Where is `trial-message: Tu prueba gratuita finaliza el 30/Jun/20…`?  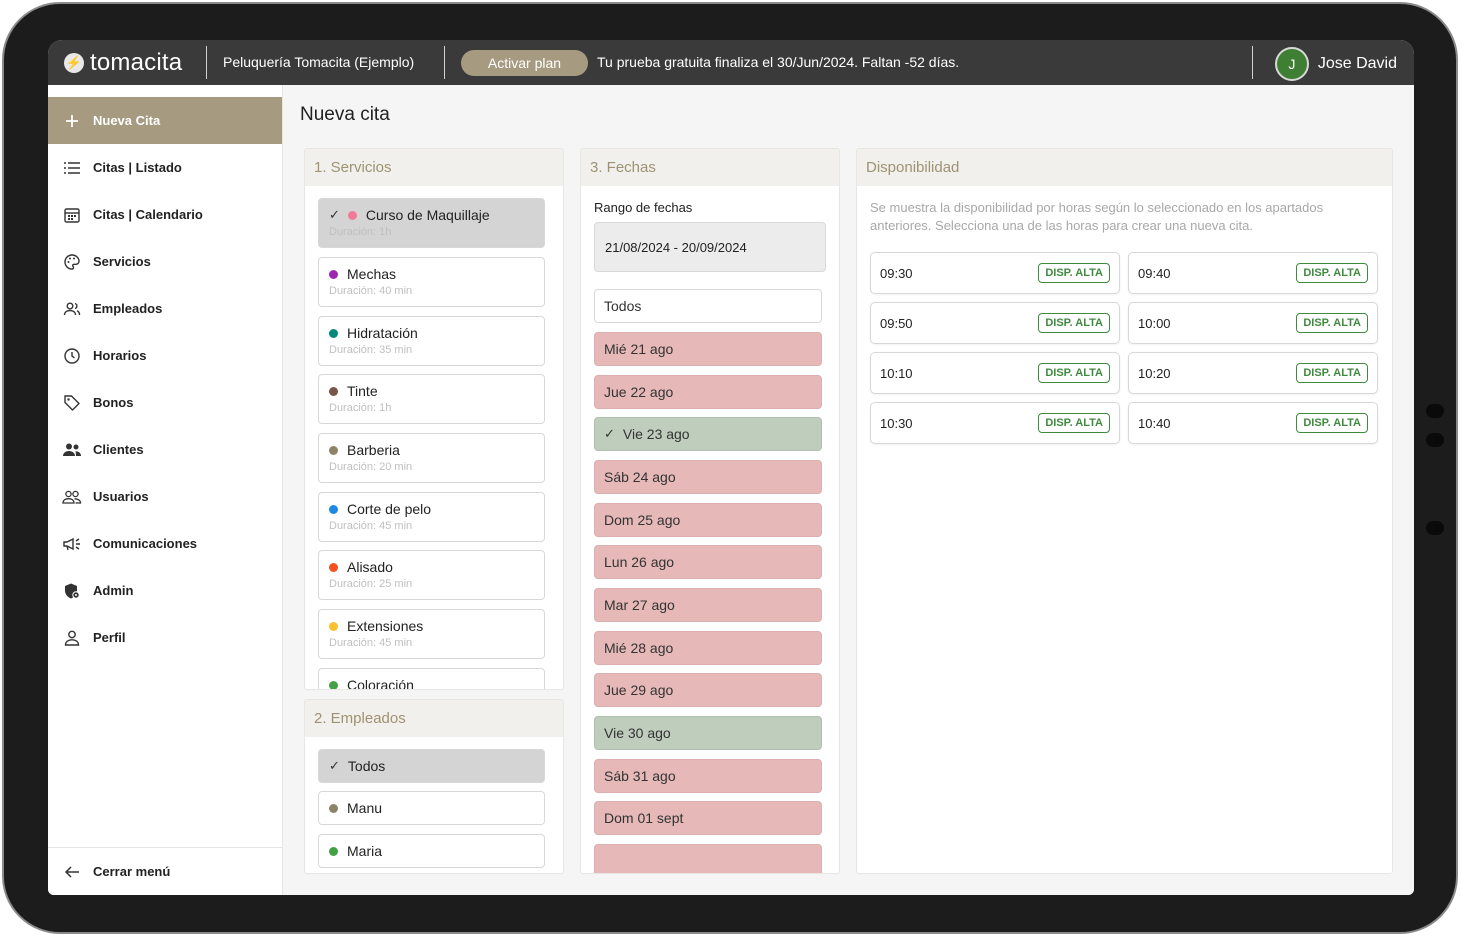
trial-message: Tu prueba gratuita finaliza el 30/Jun/20… is located at coordinates (778, 62).